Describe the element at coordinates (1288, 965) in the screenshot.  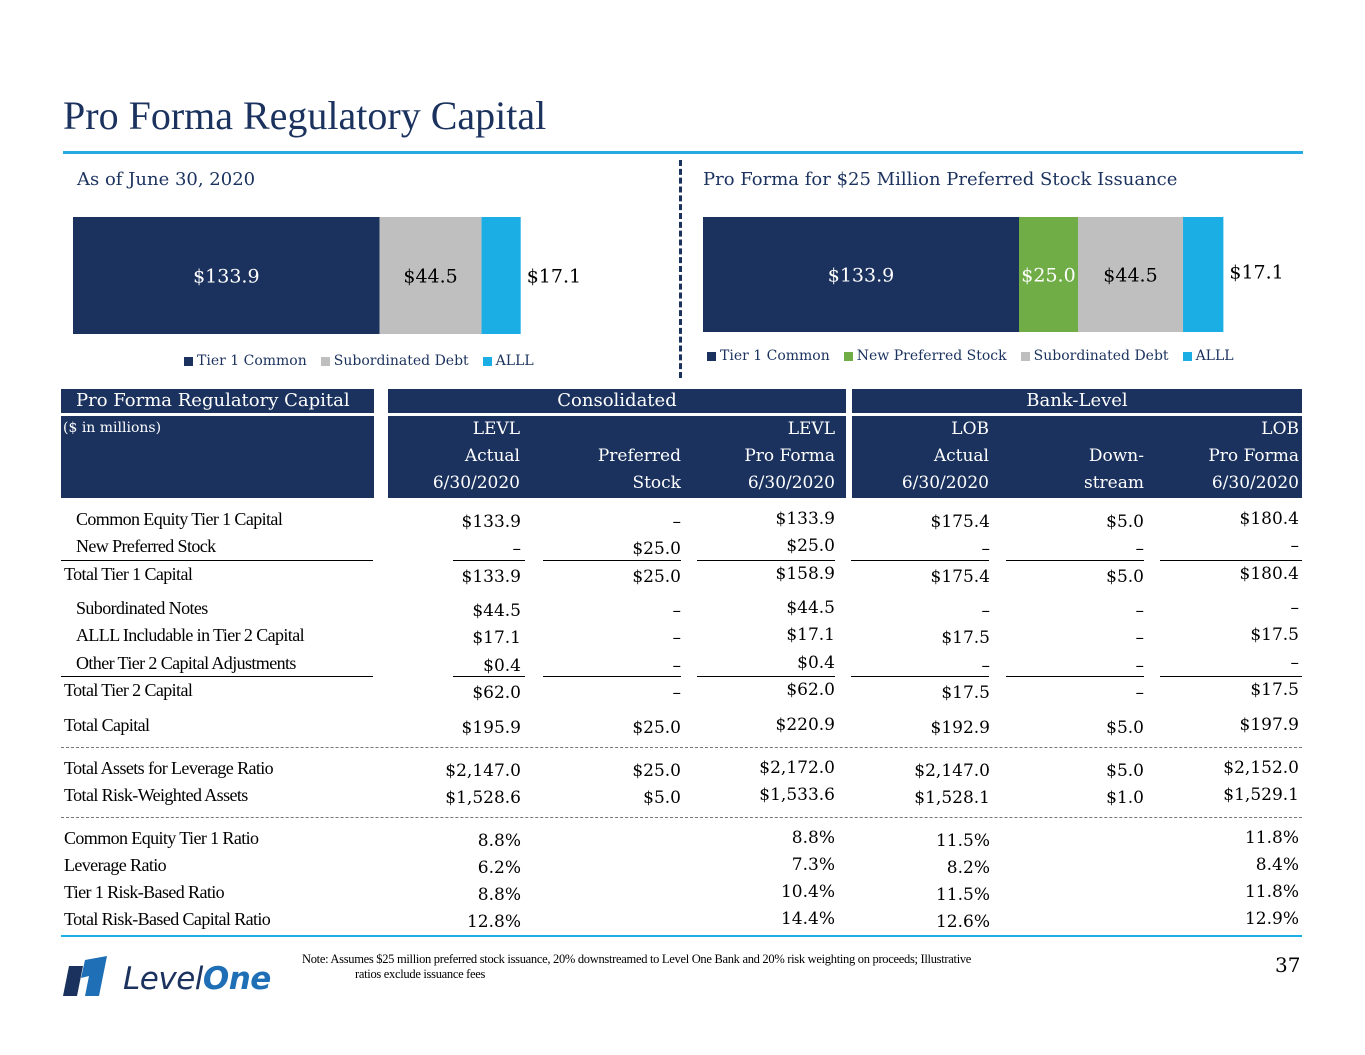
I see `page-number: 37` at that location.